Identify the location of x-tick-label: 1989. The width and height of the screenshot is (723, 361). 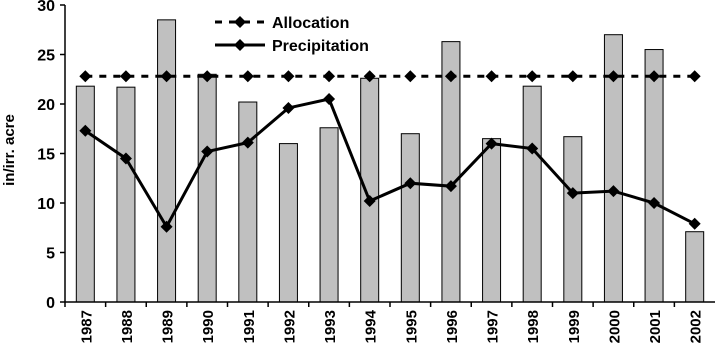
(168, 326).